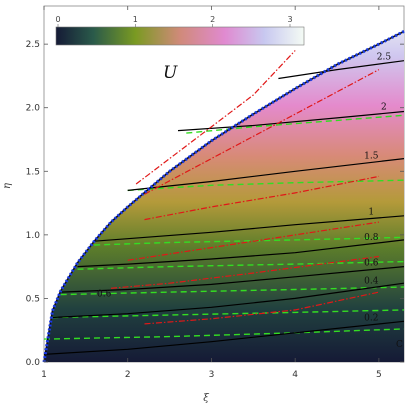 Image resolution: width=409 pixels, height=407 pixels. Describe the element at coordinates (33, 172) in the screenshot. I see `y-tick-label-3: 1.5` at that location.